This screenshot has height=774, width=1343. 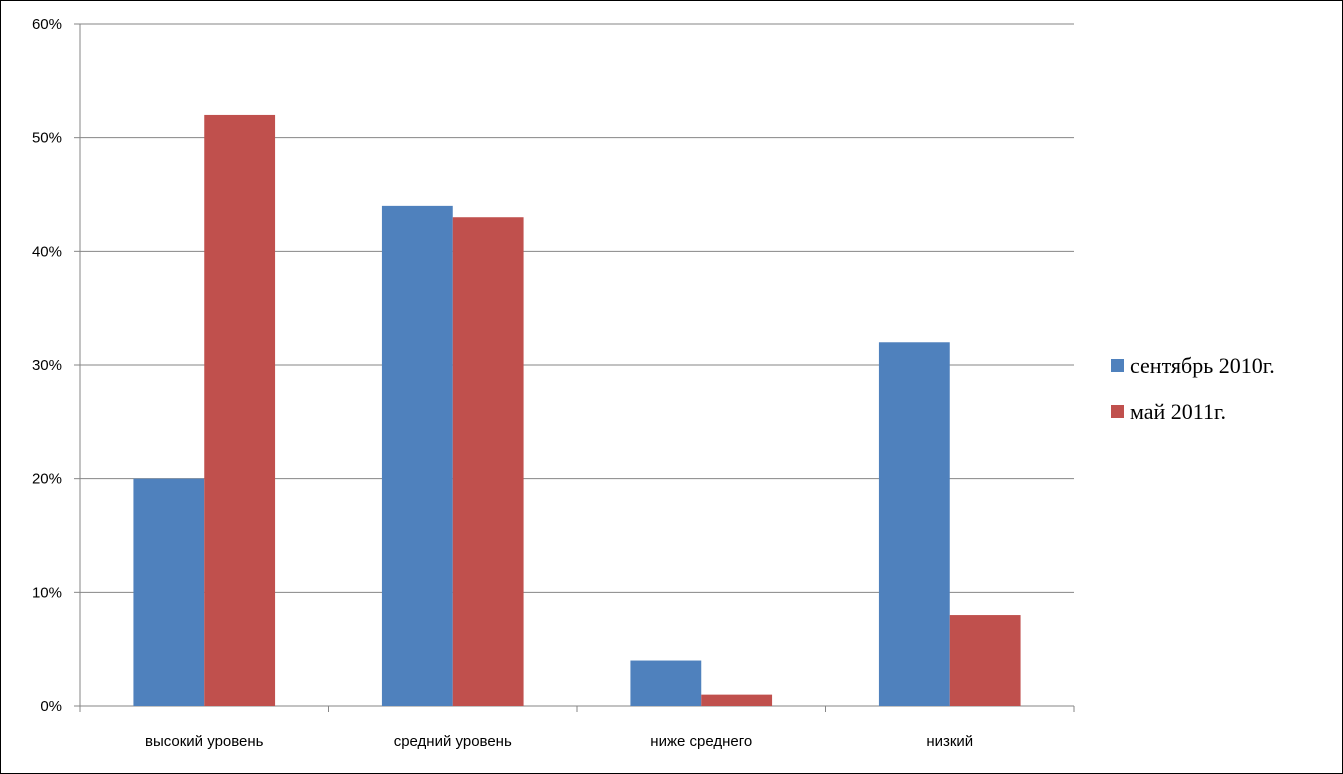 What do you see at coordinates (47, 138) in the screenshot?
I see `y-tick-label: 50%` at bounding box center [47, 138].